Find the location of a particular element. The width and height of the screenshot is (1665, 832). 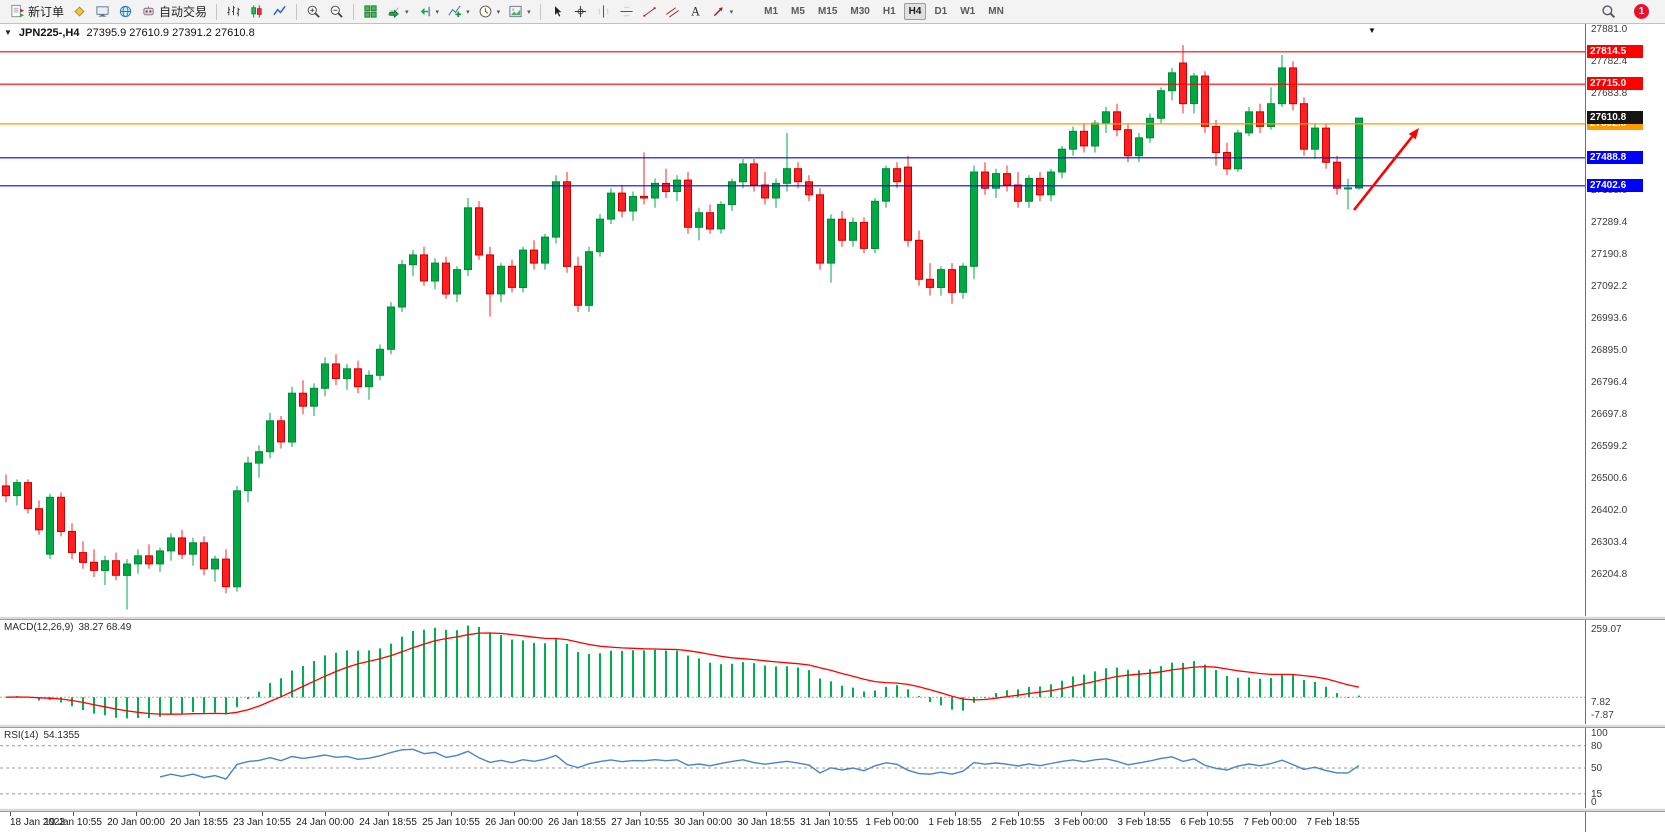

one-click-trading-toggle-icon: ▼ is located at coordinates (8, 32).